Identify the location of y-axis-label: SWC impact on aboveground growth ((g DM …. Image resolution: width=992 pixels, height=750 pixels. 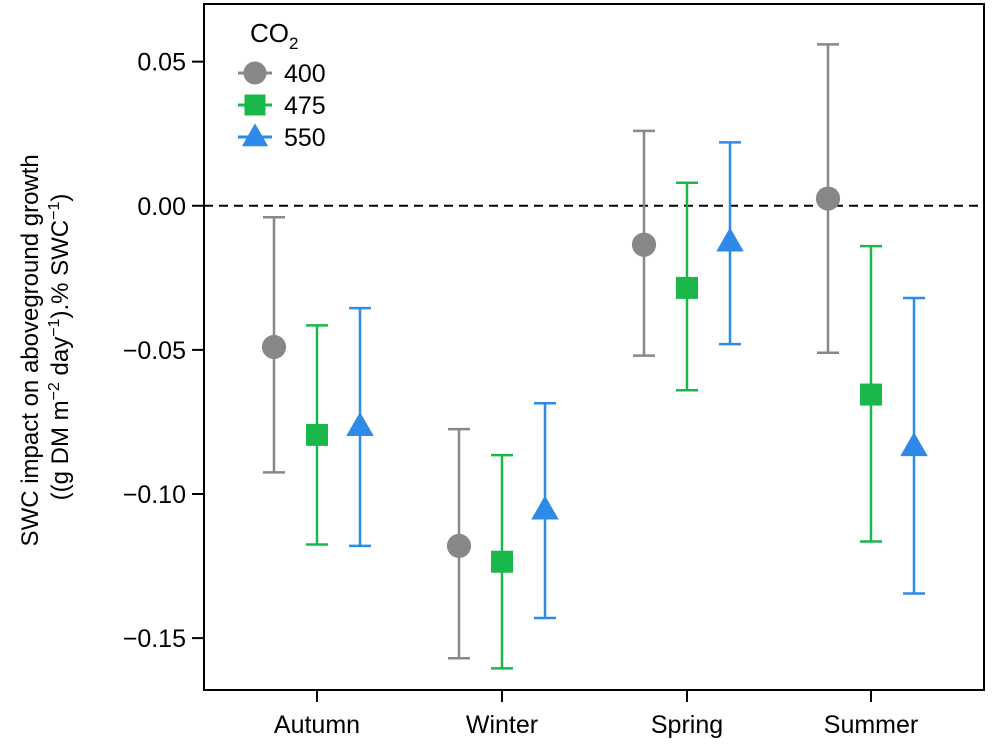
(45, 347).